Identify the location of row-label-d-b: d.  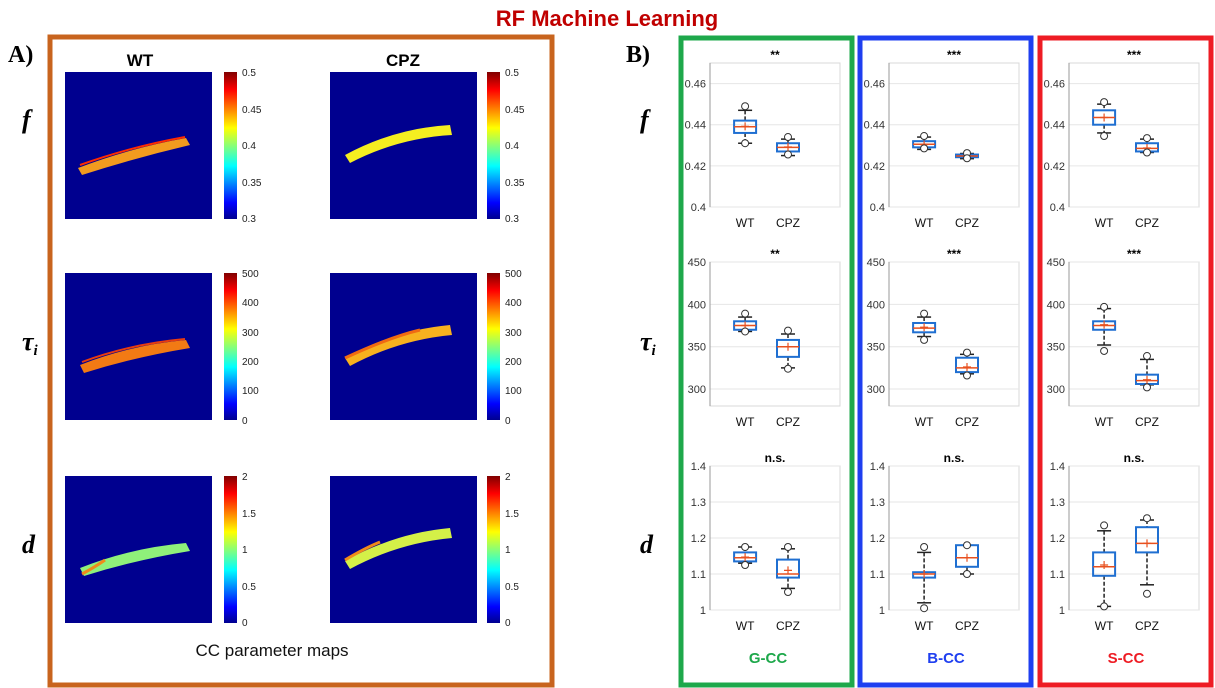
(647, 544).